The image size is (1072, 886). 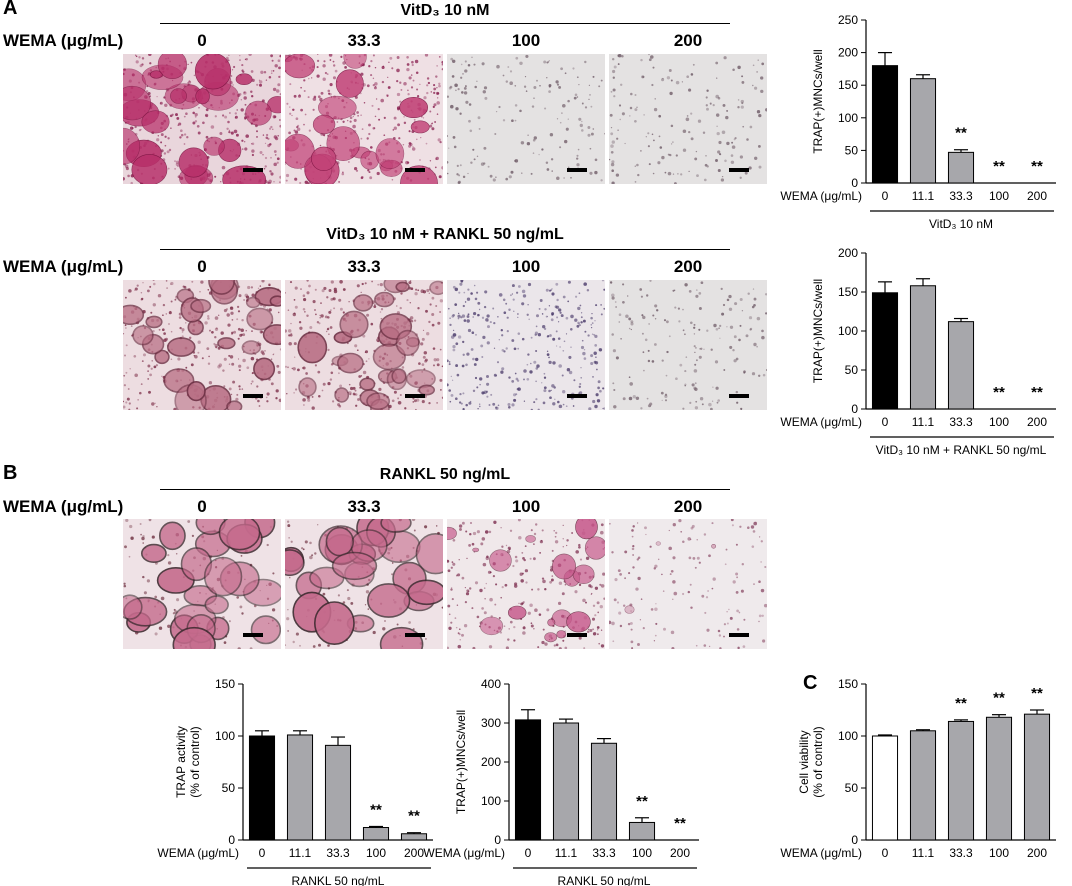 I want to click on micrograph-r1-c0, so click(x=202, y=119).